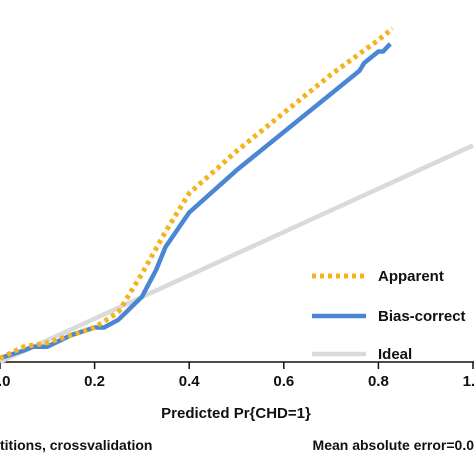 This screenshot has height=474, width=474. I want to click on footnote-right: Mean absolute error=0.0, so click(393, 445).